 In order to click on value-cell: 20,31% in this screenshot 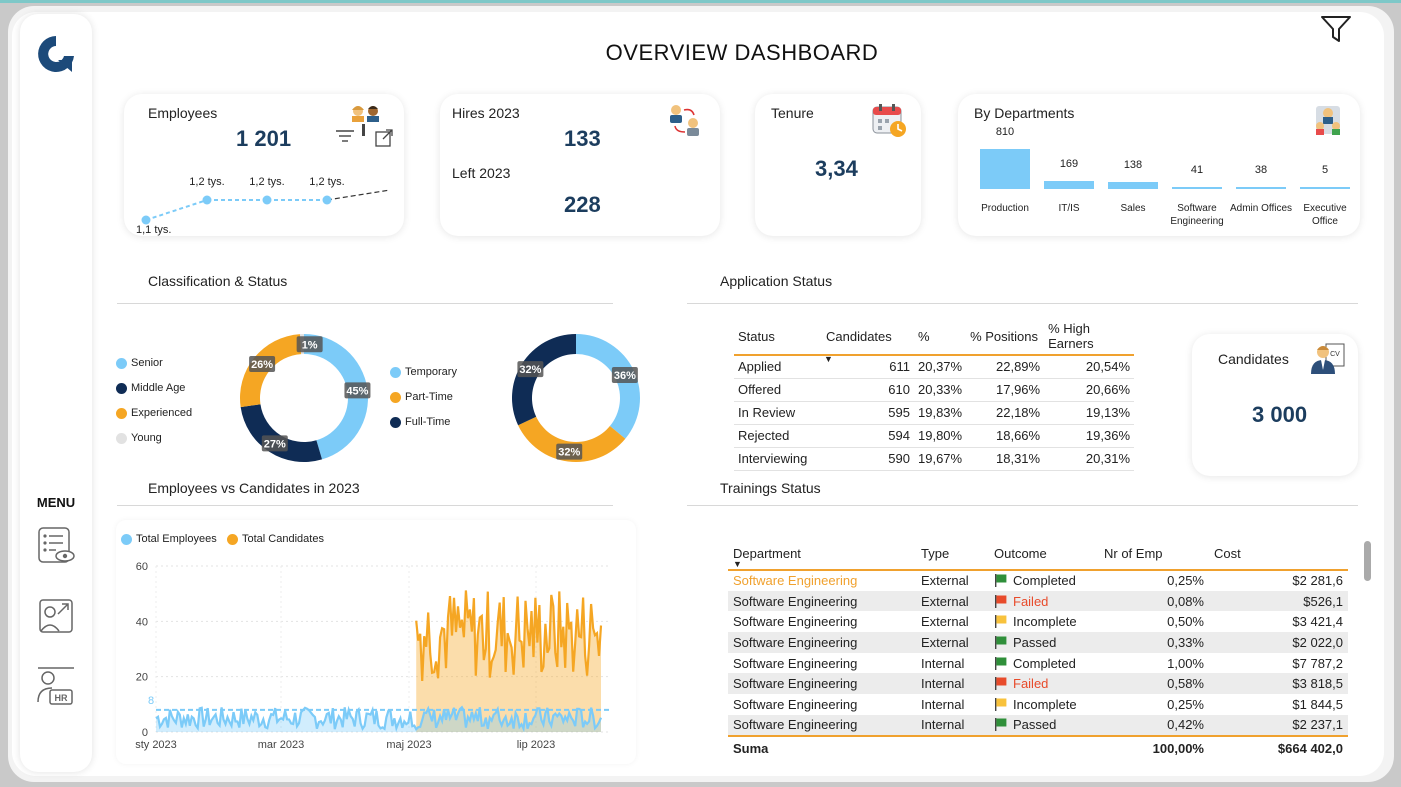, I will do `click(1089, 459)`.